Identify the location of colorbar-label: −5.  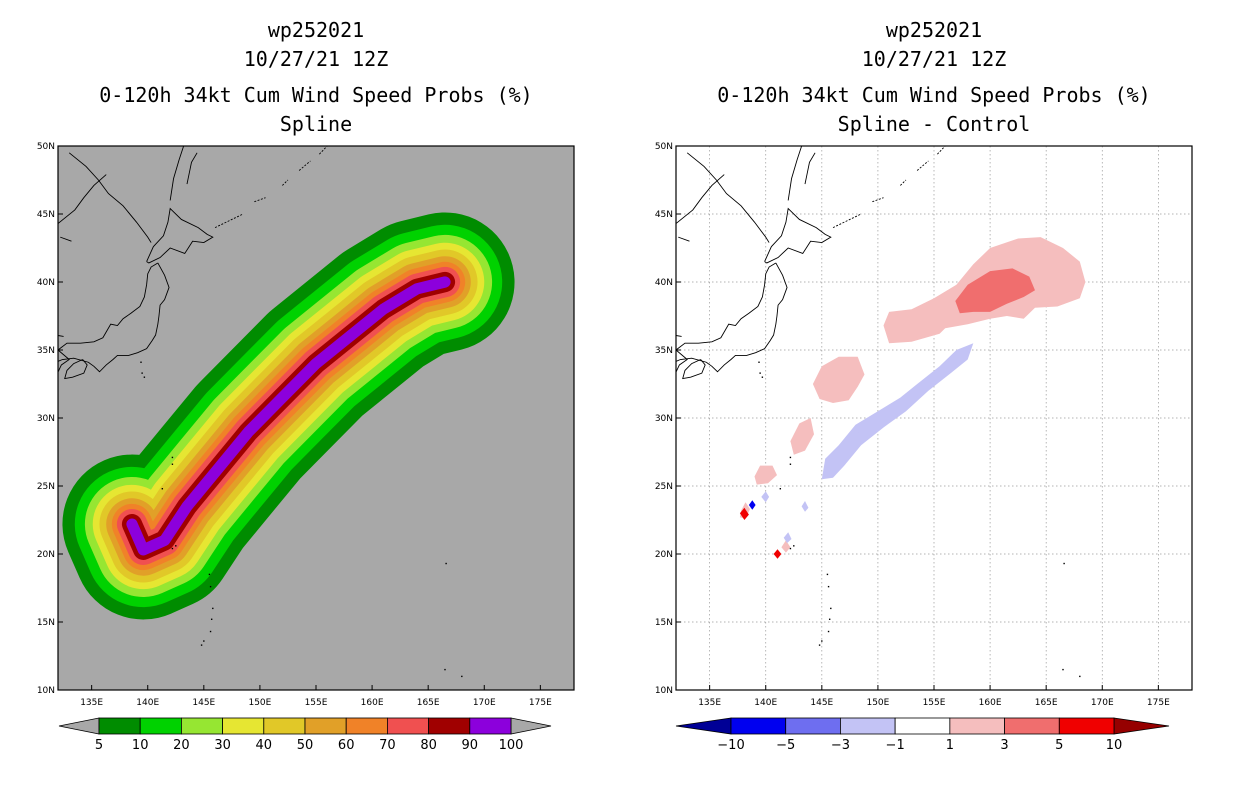
(785, 745).